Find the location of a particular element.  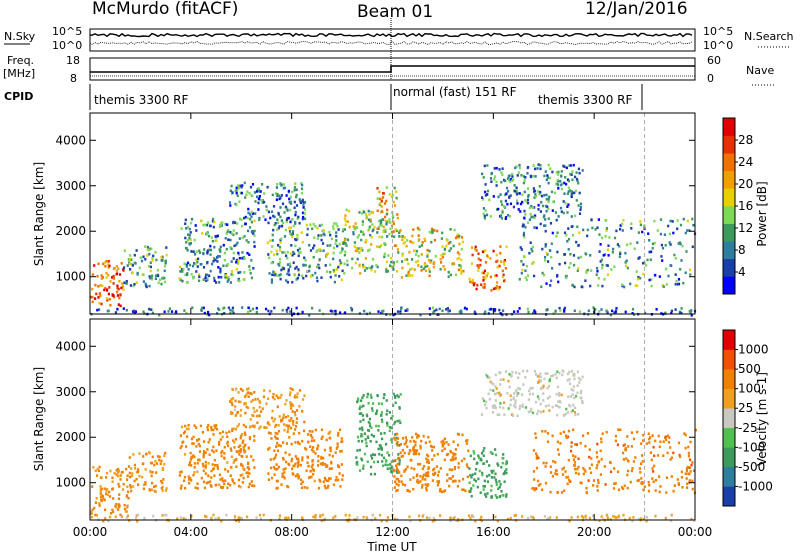

colorbar-swatch is located at coordinates (729, 250).